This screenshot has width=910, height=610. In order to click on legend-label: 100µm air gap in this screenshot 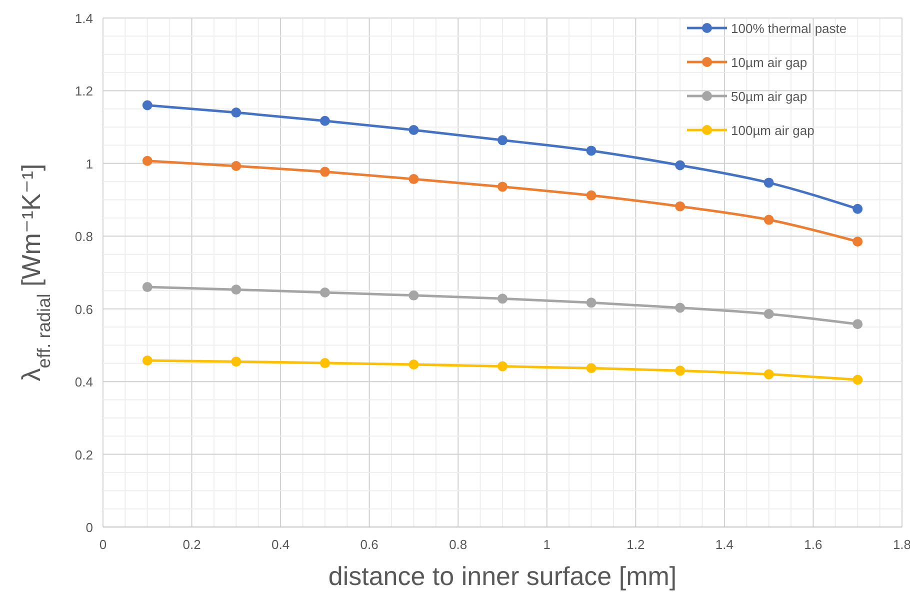, I will do `click(772, 130)`.